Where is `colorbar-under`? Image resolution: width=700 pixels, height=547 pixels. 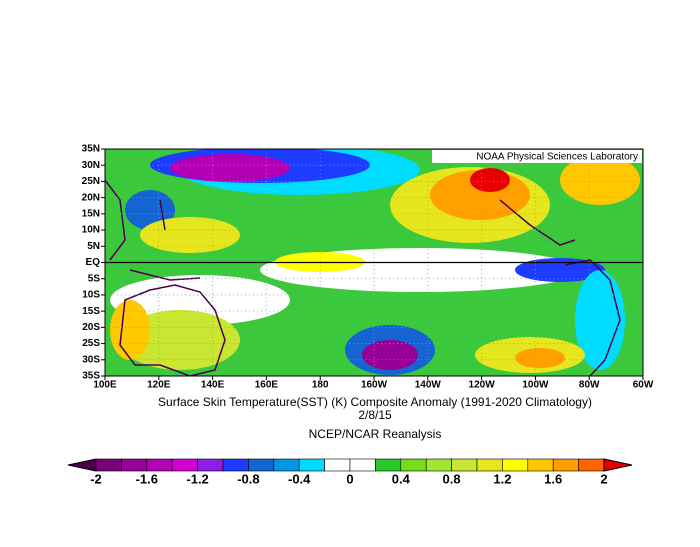 colorbar-under is located at coordinates (82, 465).